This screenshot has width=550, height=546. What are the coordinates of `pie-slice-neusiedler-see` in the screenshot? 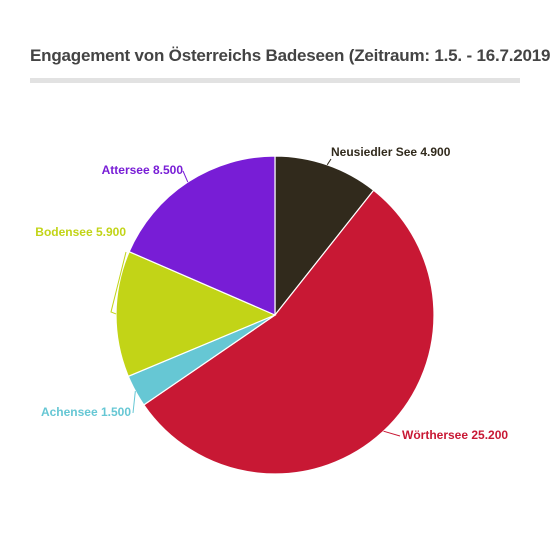 It's located at (324, 236).